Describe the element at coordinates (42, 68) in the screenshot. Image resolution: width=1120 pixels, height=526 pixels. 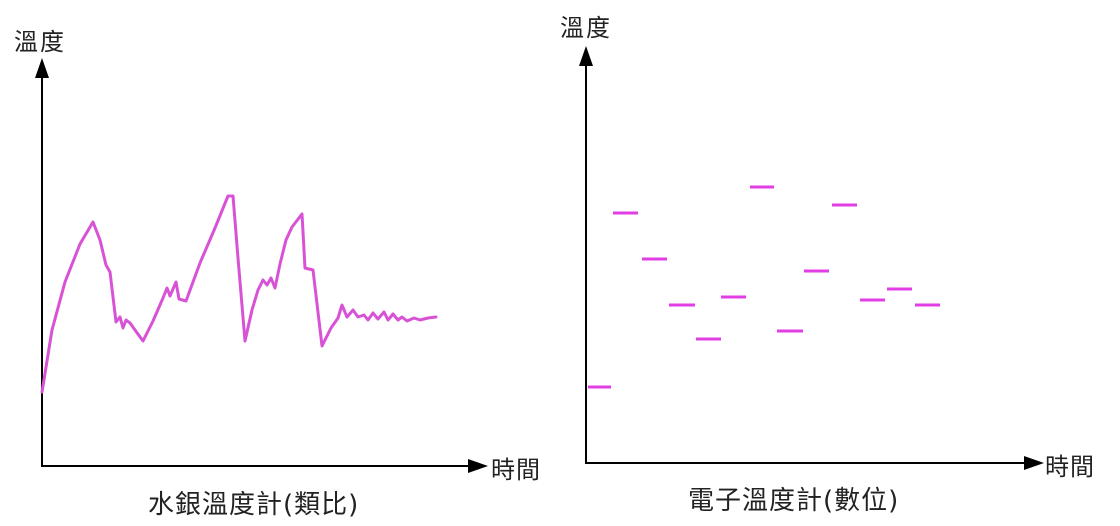
I see `left-y-axis-arrow-icon` at that location.